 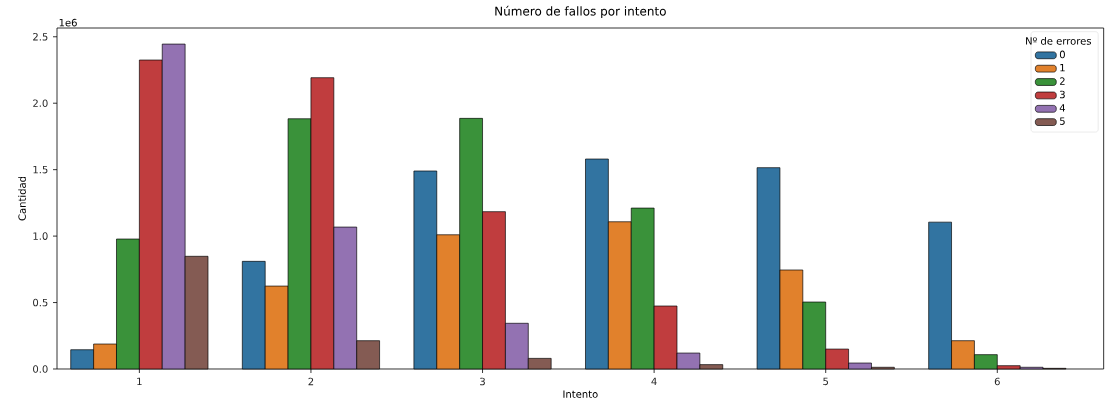 What do you see at coordinates (825, 381) in the screenshot?
I see `x-tick-label: 5` at bounding box center [825, 381].